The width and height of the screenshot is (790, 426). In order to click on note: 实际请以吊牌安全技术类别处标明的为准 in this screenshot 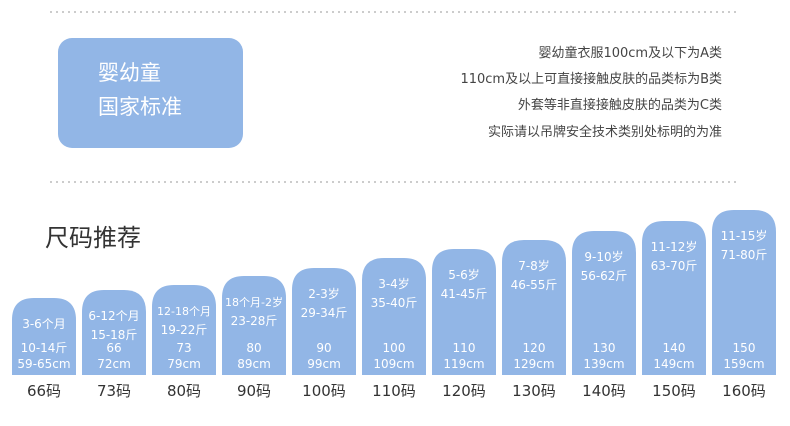, I will do `click(605, 132)`.